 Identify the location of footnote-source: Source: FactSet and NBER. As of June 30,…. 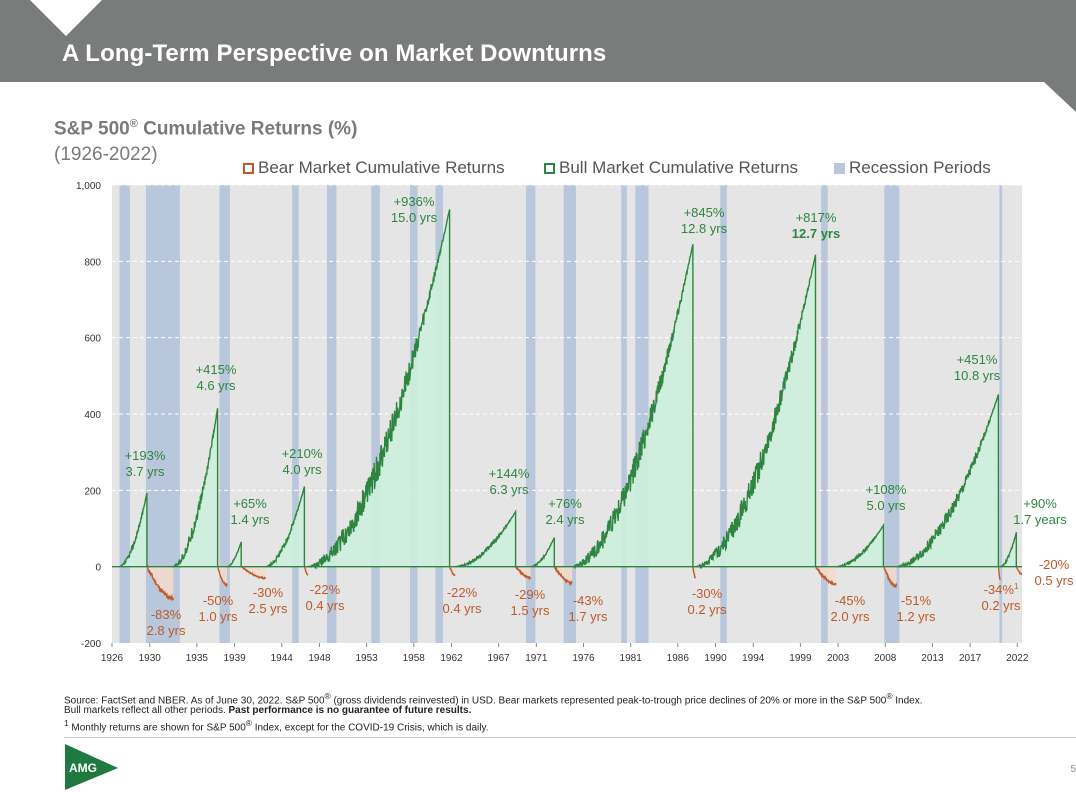
(493, 699).